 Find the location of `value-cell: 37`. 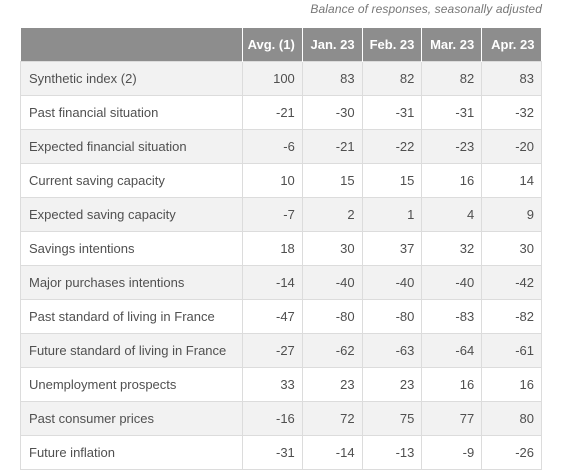

value-cell: 37 is located at coordinates (392, 248).